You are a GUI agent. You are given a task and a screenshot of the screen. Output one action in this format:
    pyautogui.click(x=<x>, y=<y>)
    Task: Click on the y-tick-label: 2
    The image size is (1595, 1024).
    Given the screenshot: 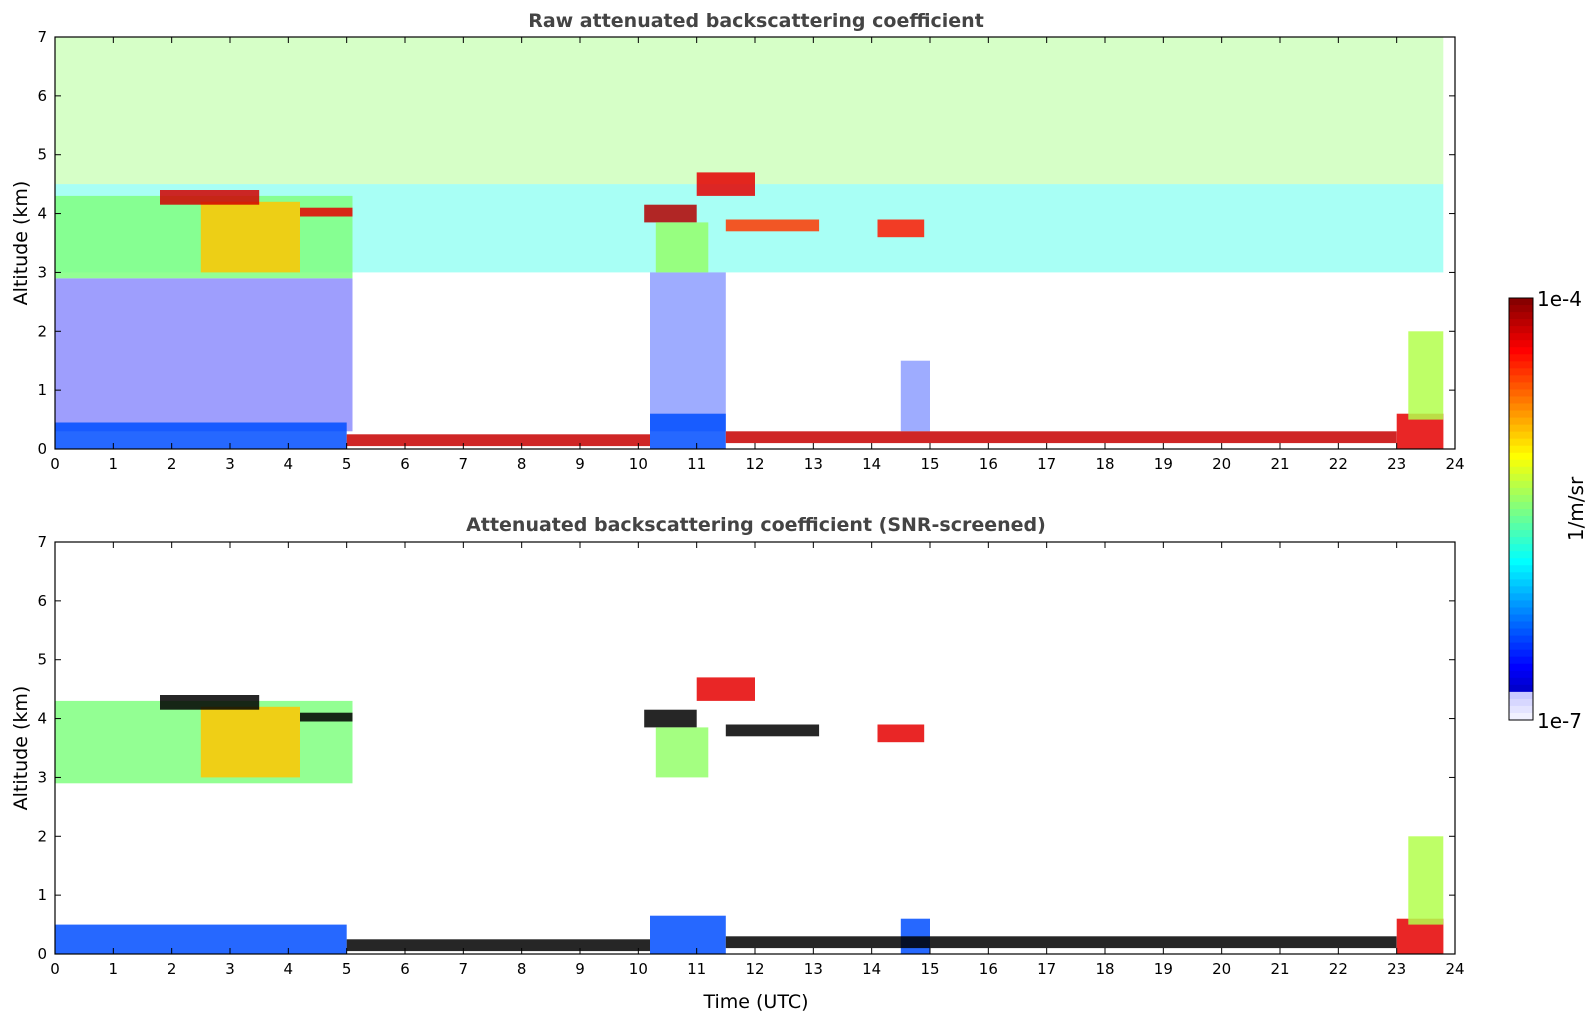 What is the action you would take?
    pyautogui.click(x=42, y=331)
    